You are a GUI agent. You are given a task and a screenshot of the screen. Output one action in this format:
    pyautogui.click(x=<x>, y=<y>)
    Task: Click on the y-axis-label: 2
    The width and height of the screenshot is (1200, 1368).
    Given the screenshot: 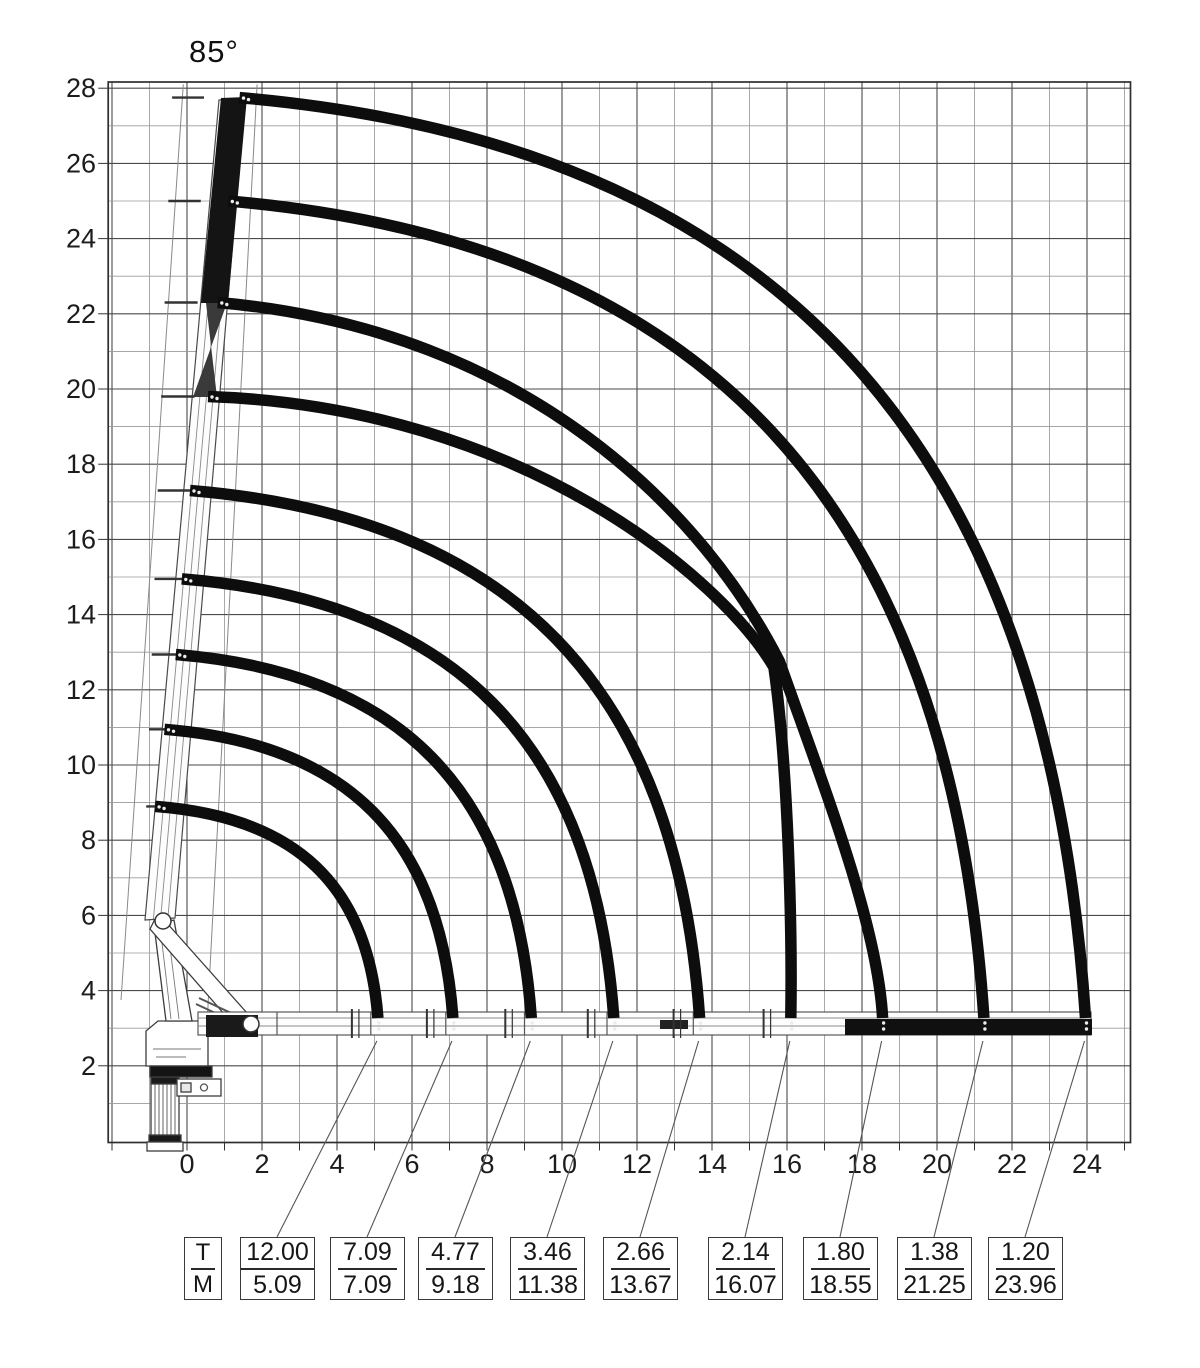 What is the action you would take?
    pyautogui.click(x=88, y=1066)
    